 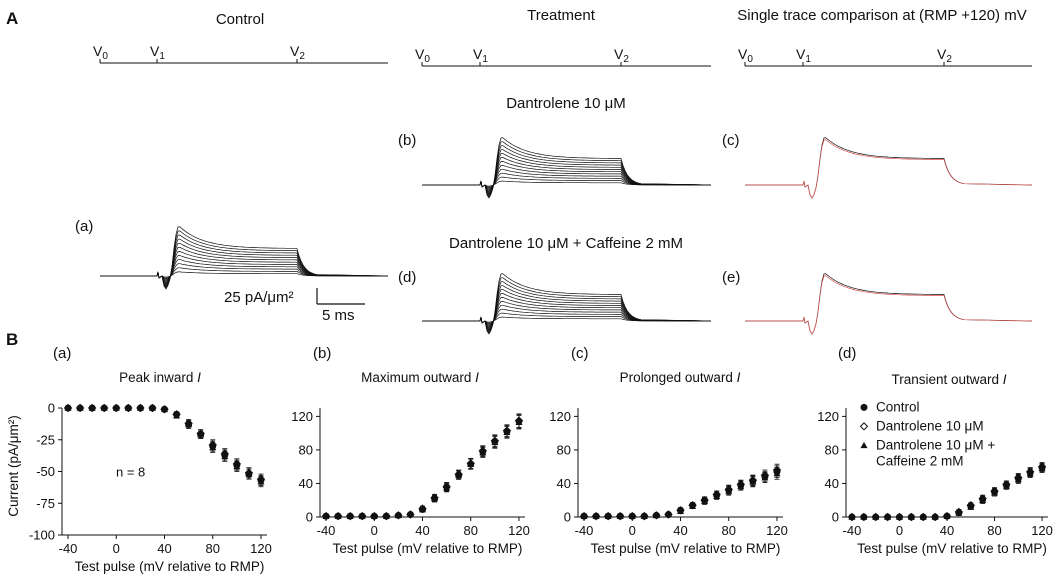 What do you see at coordinates (580, 353) in the screenshot?
I see `chart-tag: (c)` at bounding box center [580, 353].